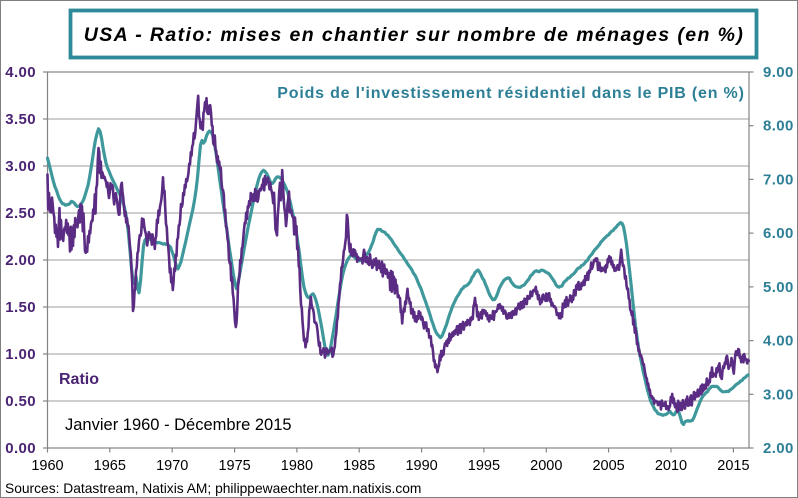 The width and height of the screenshot is (798, 498). What do you see at coordinates (20, 119) in the screenshot?
I see `svg-text: 3.50` at bounding box center [20, 119].